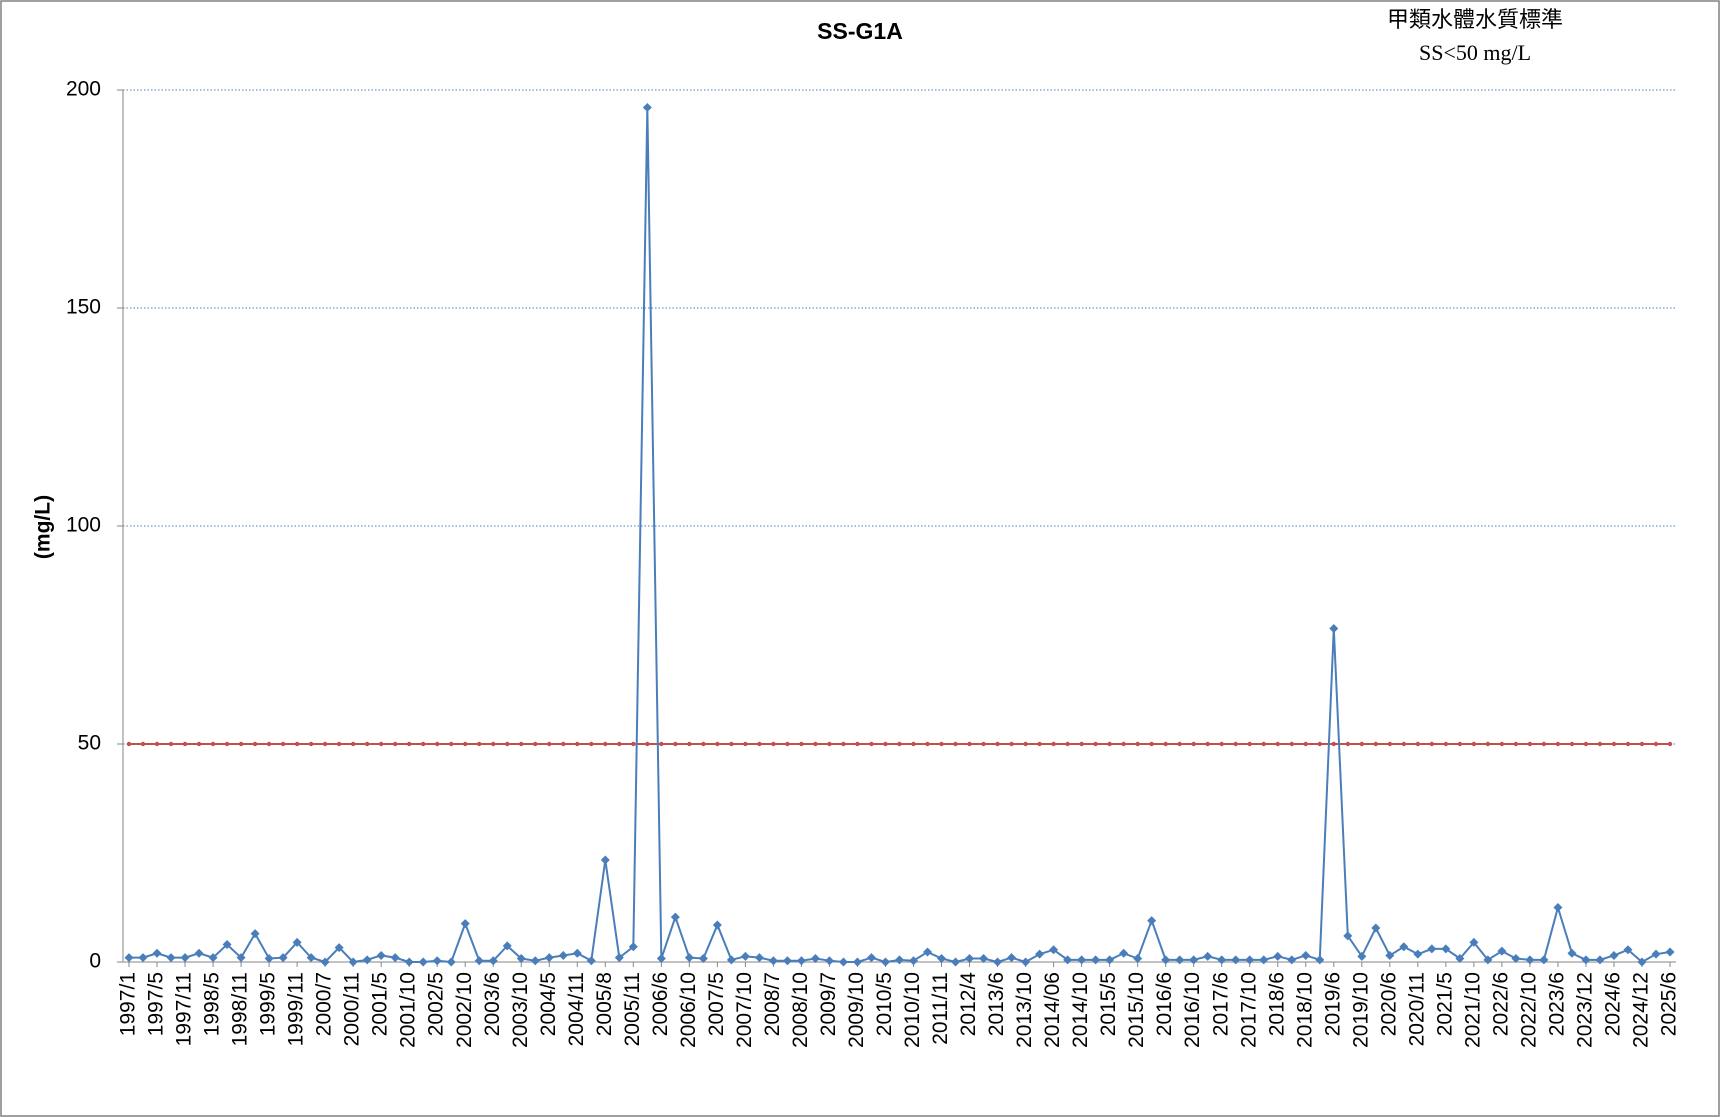 The height and width of the screenshot is (1117, 1720). I want to click on x-tick-label: 2023/12, so click(1584, 1010).